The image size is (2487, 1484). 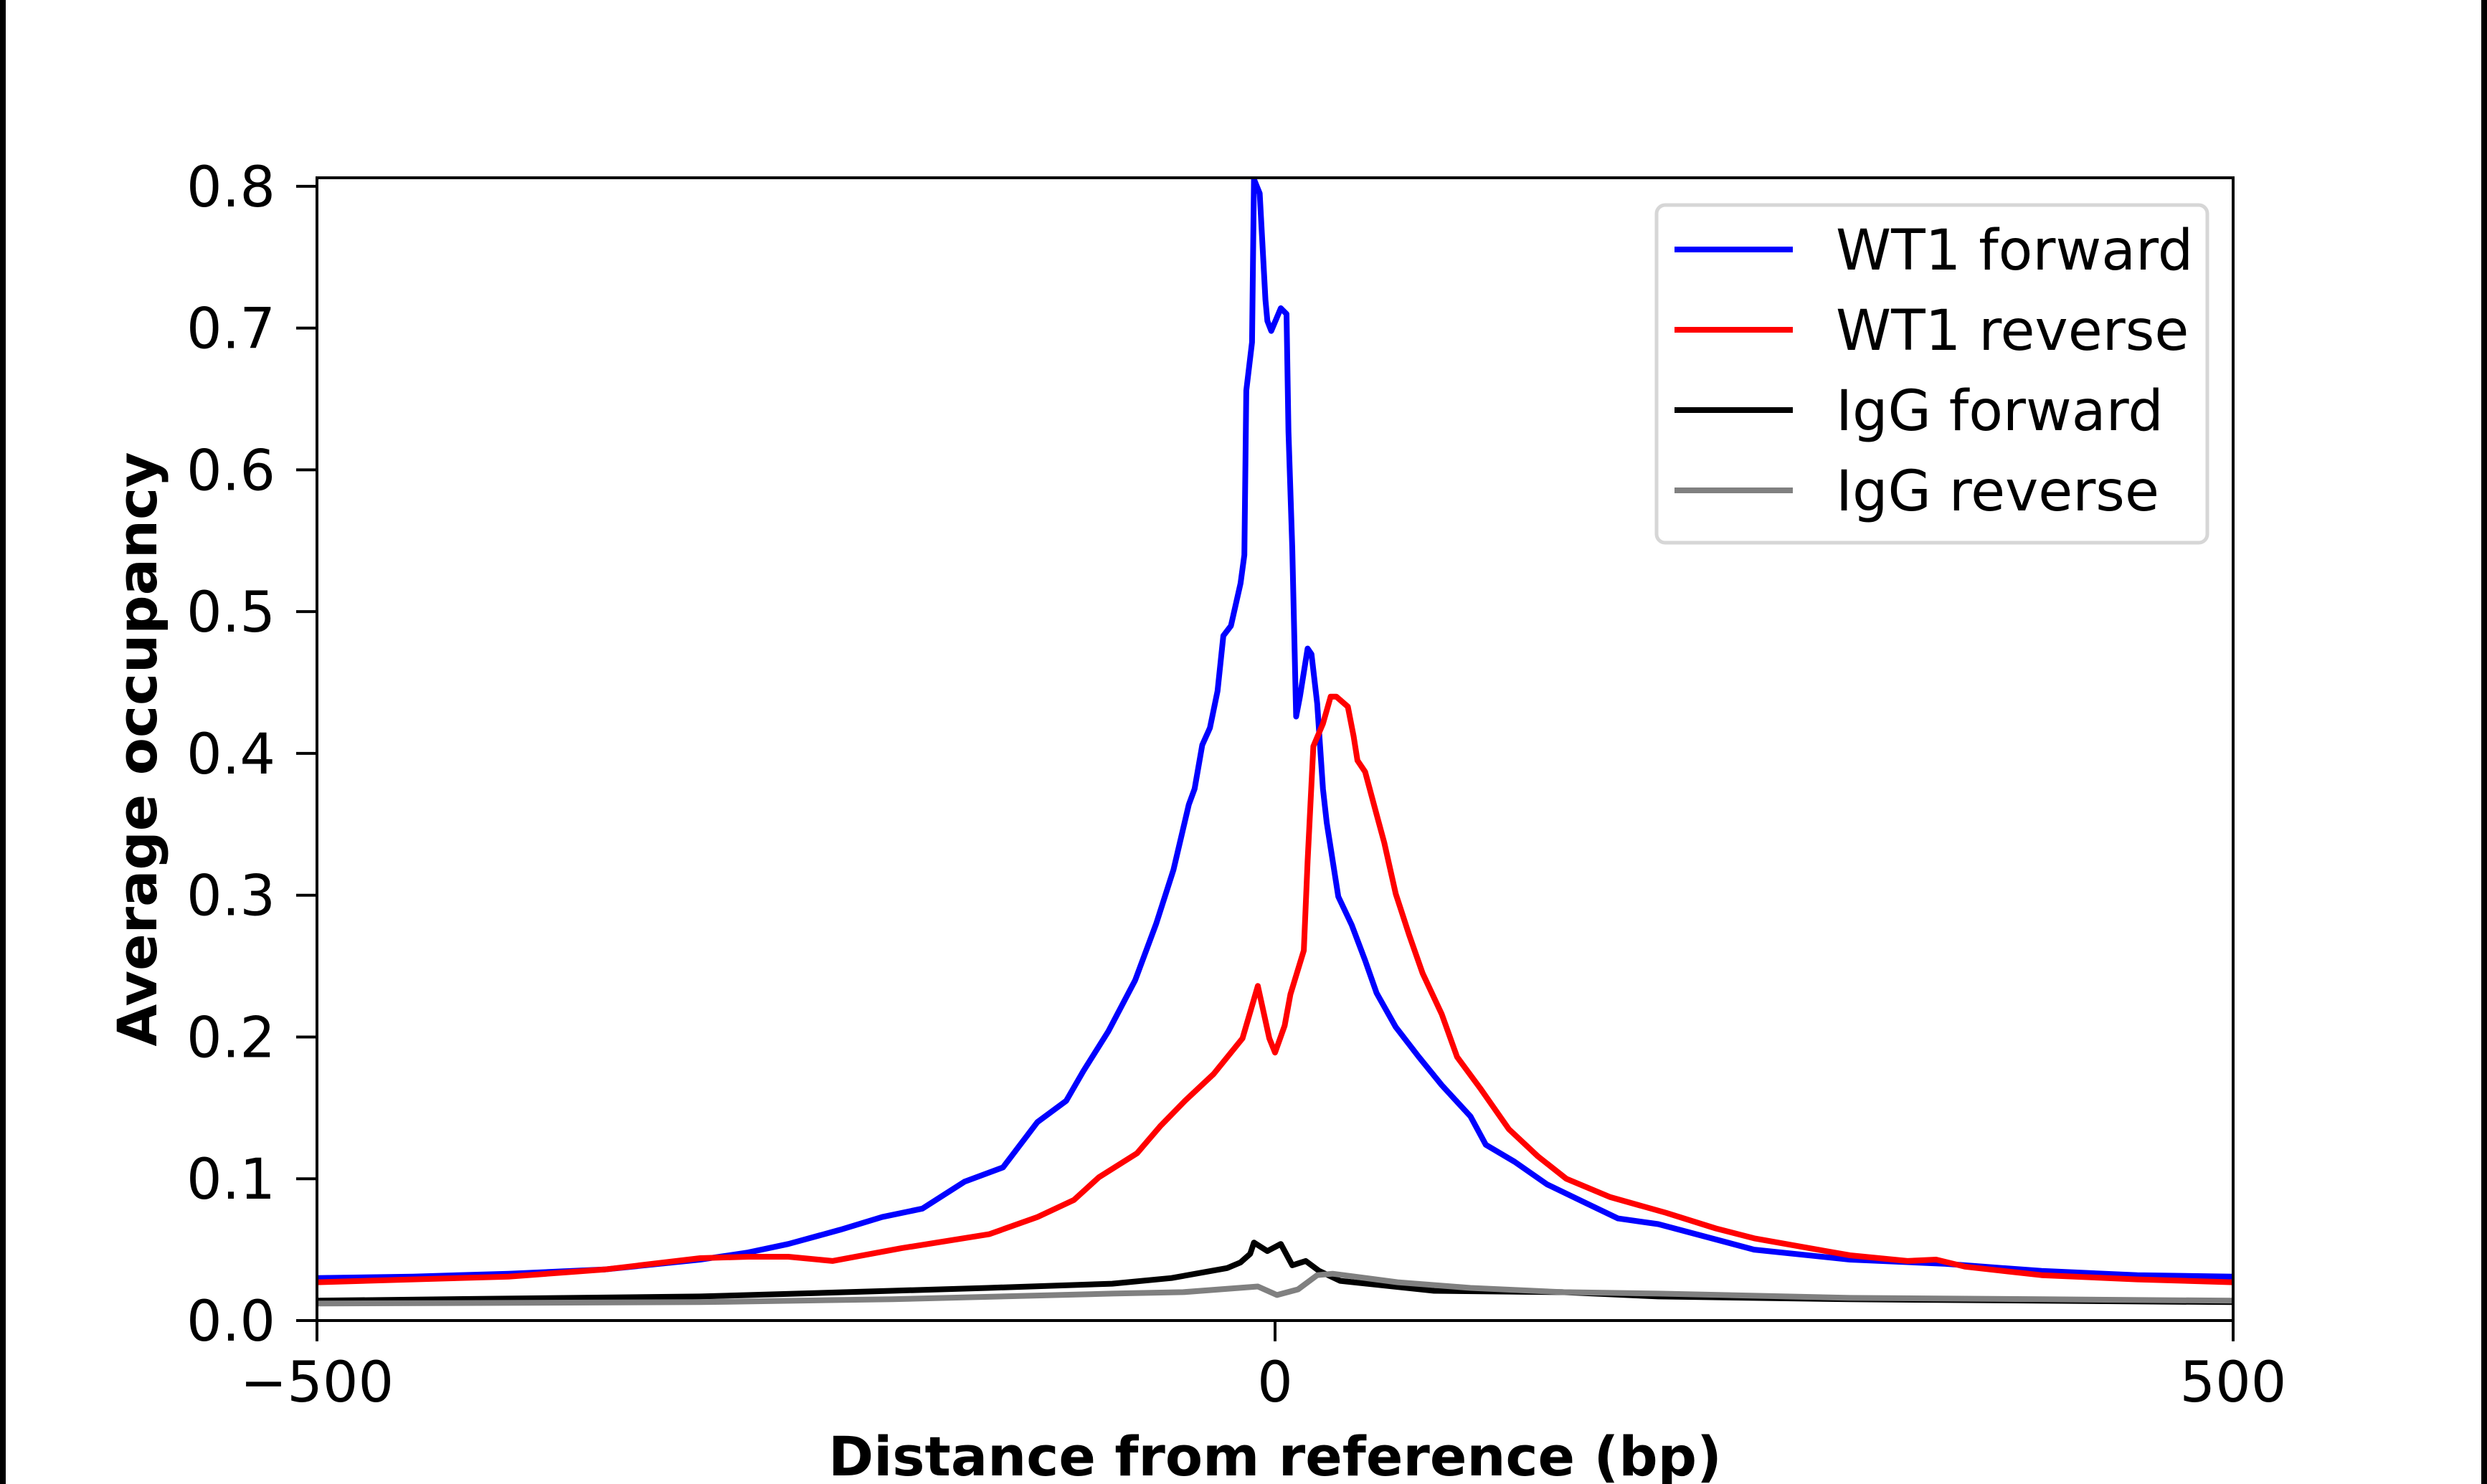 I want to click on y-axis: 0.0 0.1 0.2 0.3 0.4 0.5 0.6 0.7 0.8, so click(x=252, y=755).